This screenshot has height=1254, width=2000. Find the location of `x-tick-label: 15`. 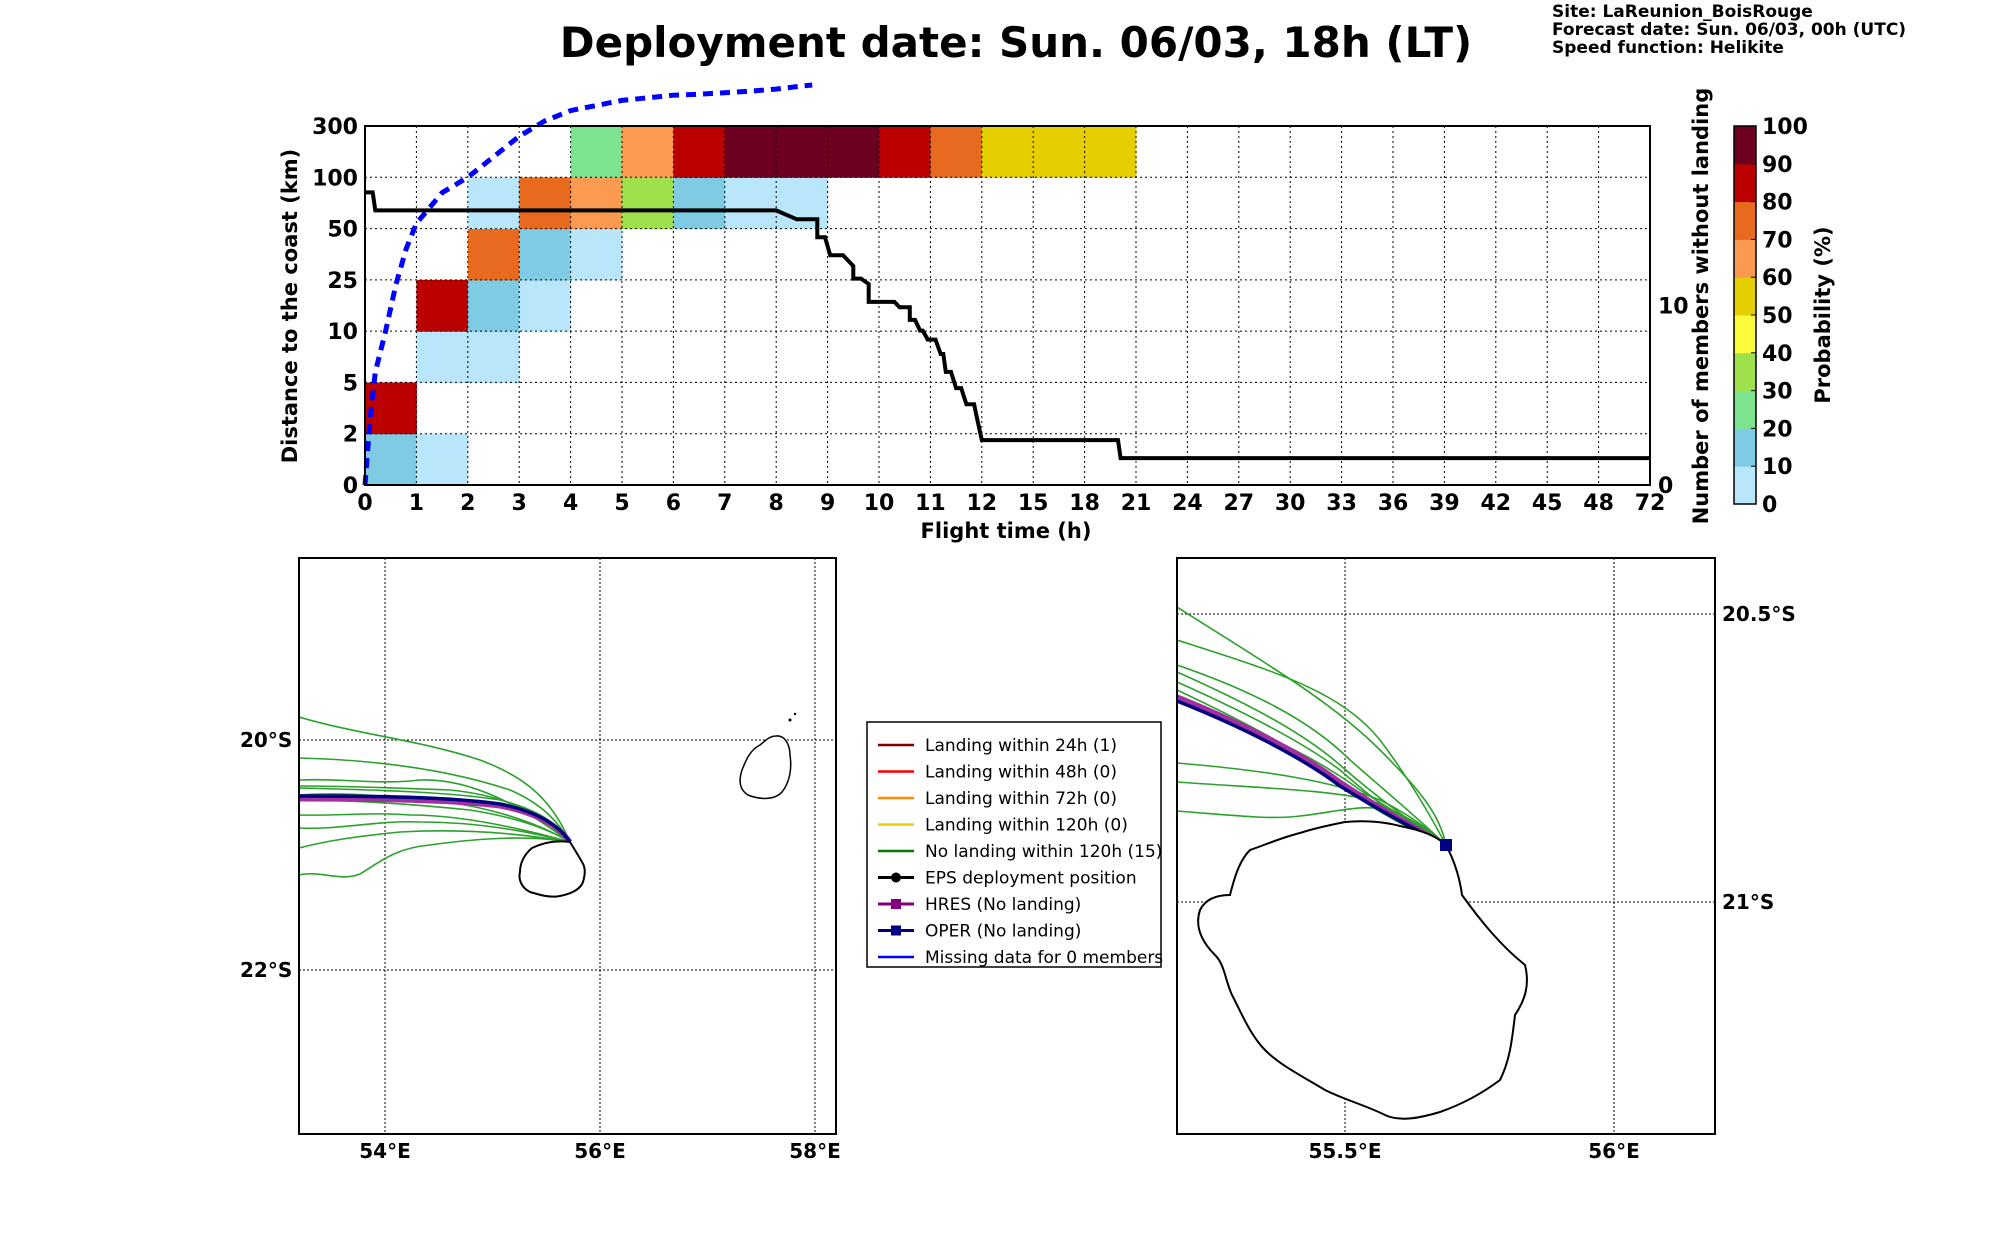

x-tick-label: 15 is located at coordinates (1033, 503).